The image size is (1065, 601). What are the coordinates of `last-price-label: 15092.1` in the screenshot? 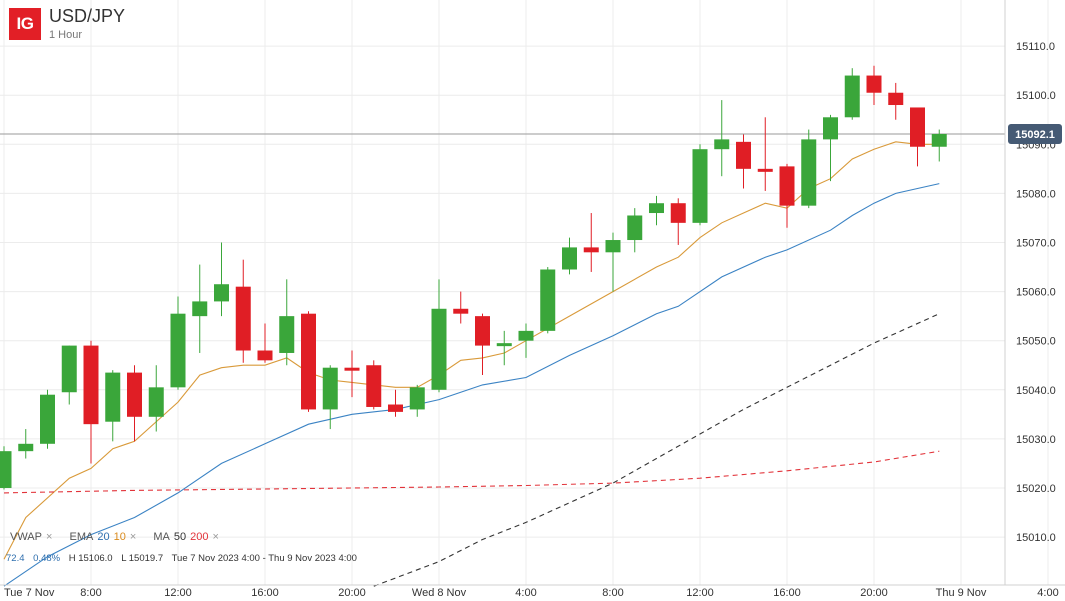 It's located at (1035, 135).